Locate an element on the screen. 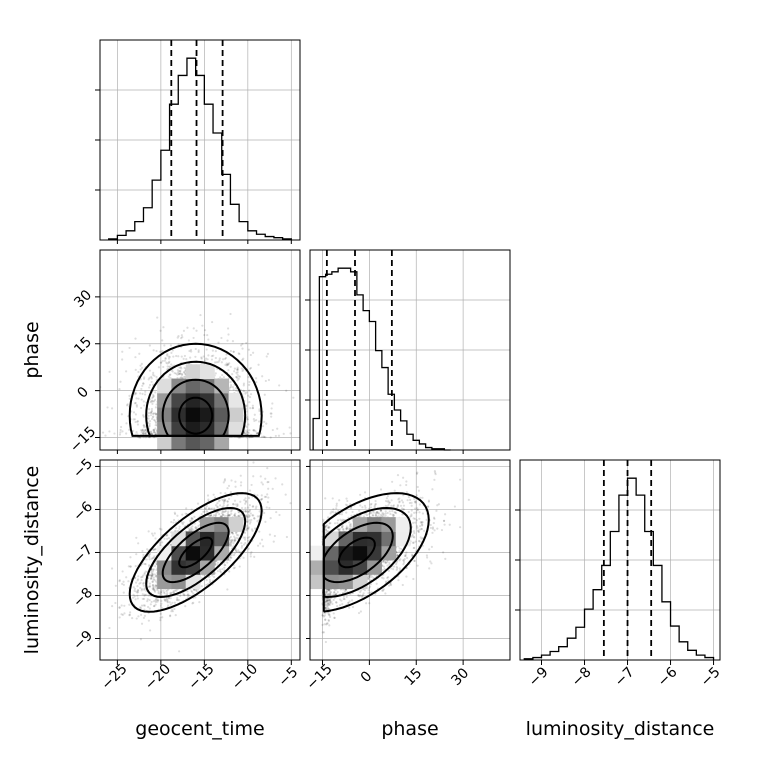 The height and width of the screenshot is (760, 760). x-tick-label-geocent-time-4: −5 is located at coordinates (289, 677).